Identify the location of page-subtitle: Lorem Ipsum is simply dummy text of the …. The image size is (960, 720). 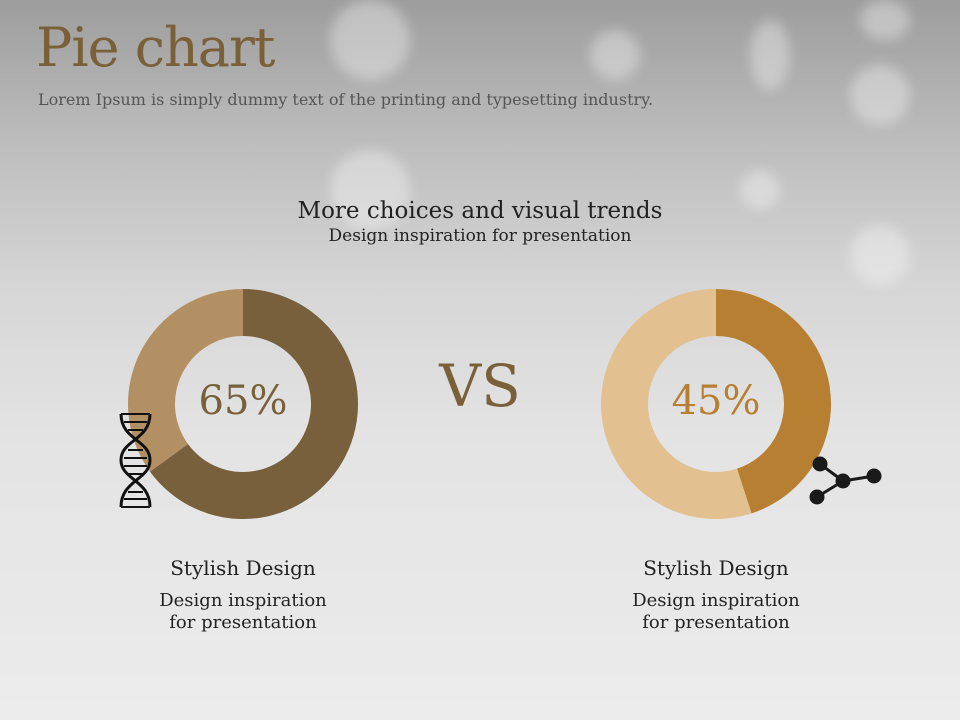
(346, 99).